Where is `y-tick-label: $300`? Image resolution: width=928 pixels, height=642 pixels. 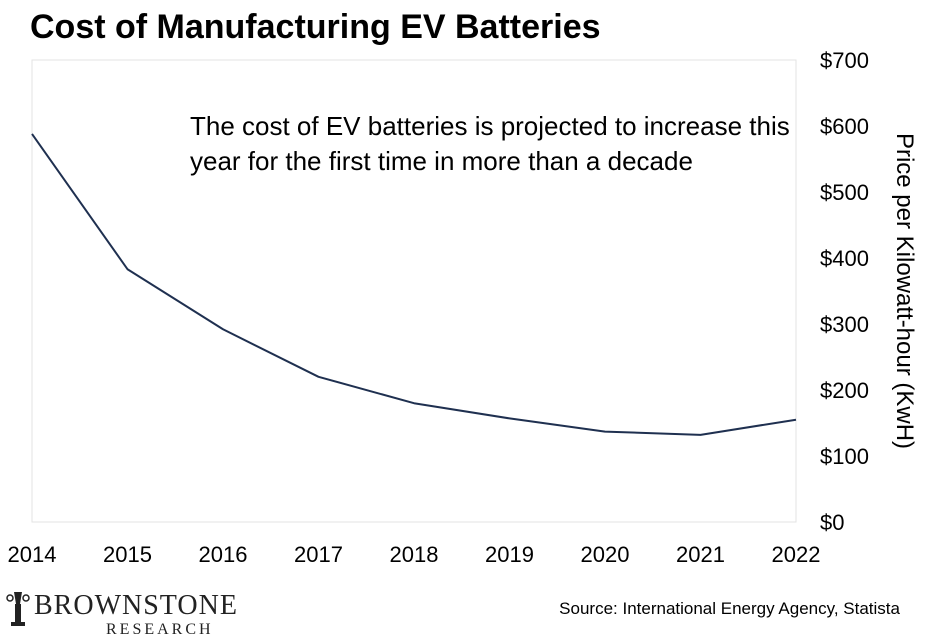 y-tick-label: $300 is located at coordinates (844, 324).